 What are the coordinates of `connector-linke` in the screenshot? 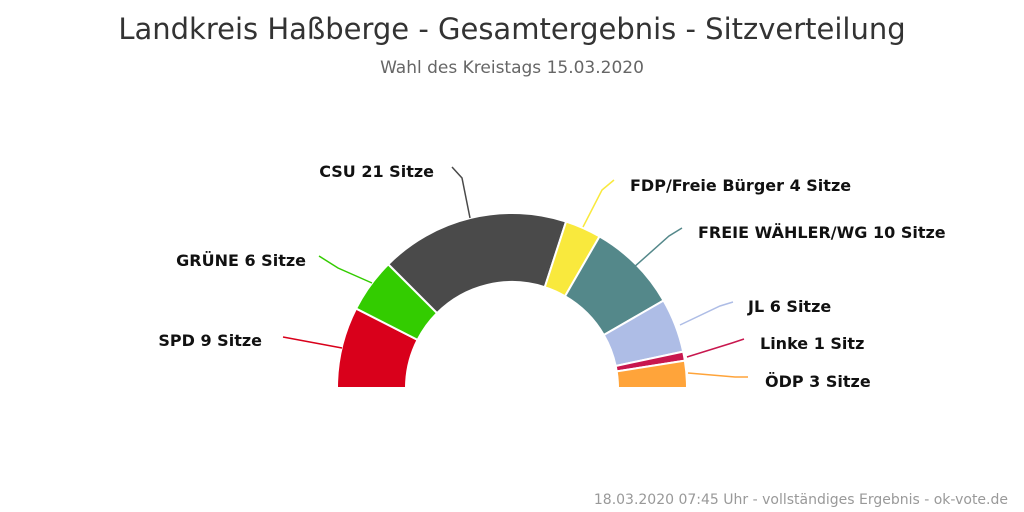 It's located at (715, 348).